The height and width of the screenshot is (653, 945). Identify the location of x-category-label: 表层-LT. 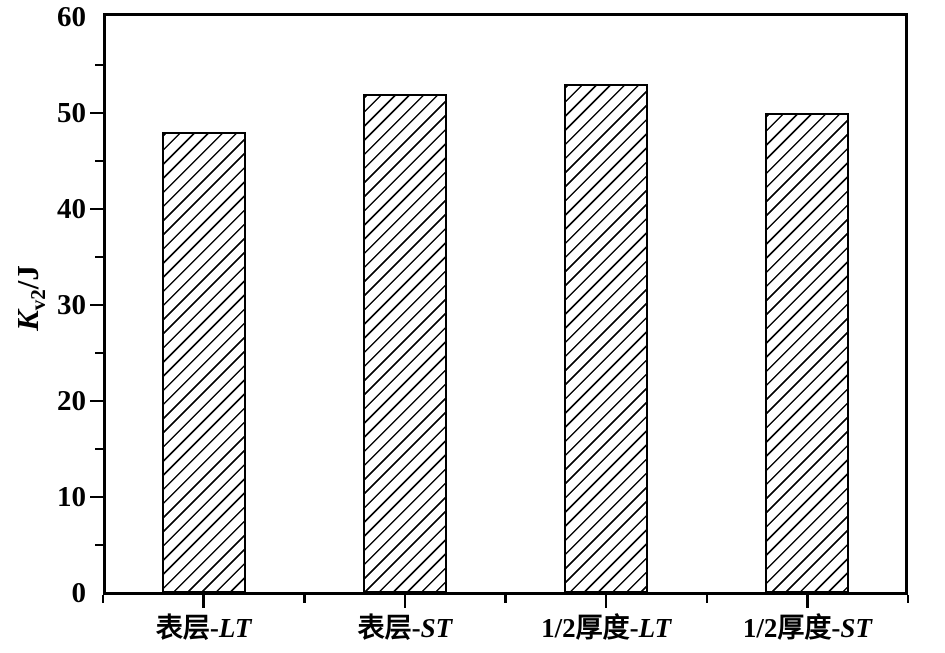
(204, 628).